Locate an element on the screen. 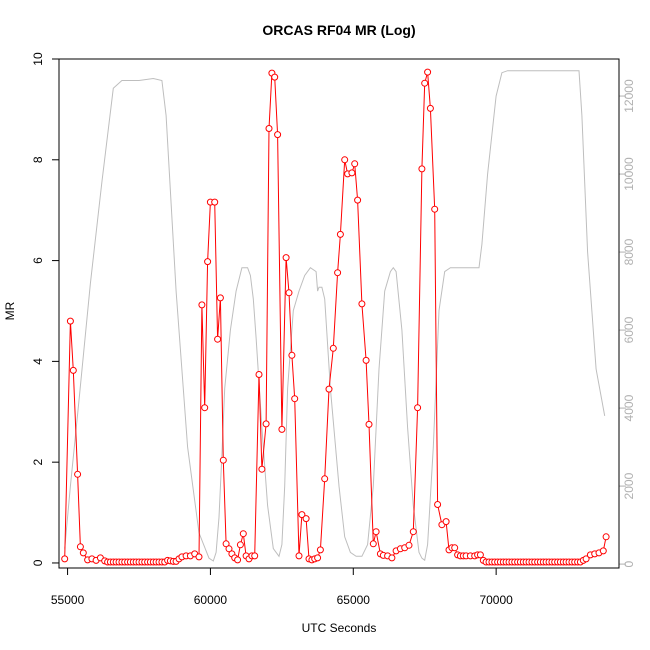  x-axis-label: UTC Seconds is located at coordinates (339, 628).